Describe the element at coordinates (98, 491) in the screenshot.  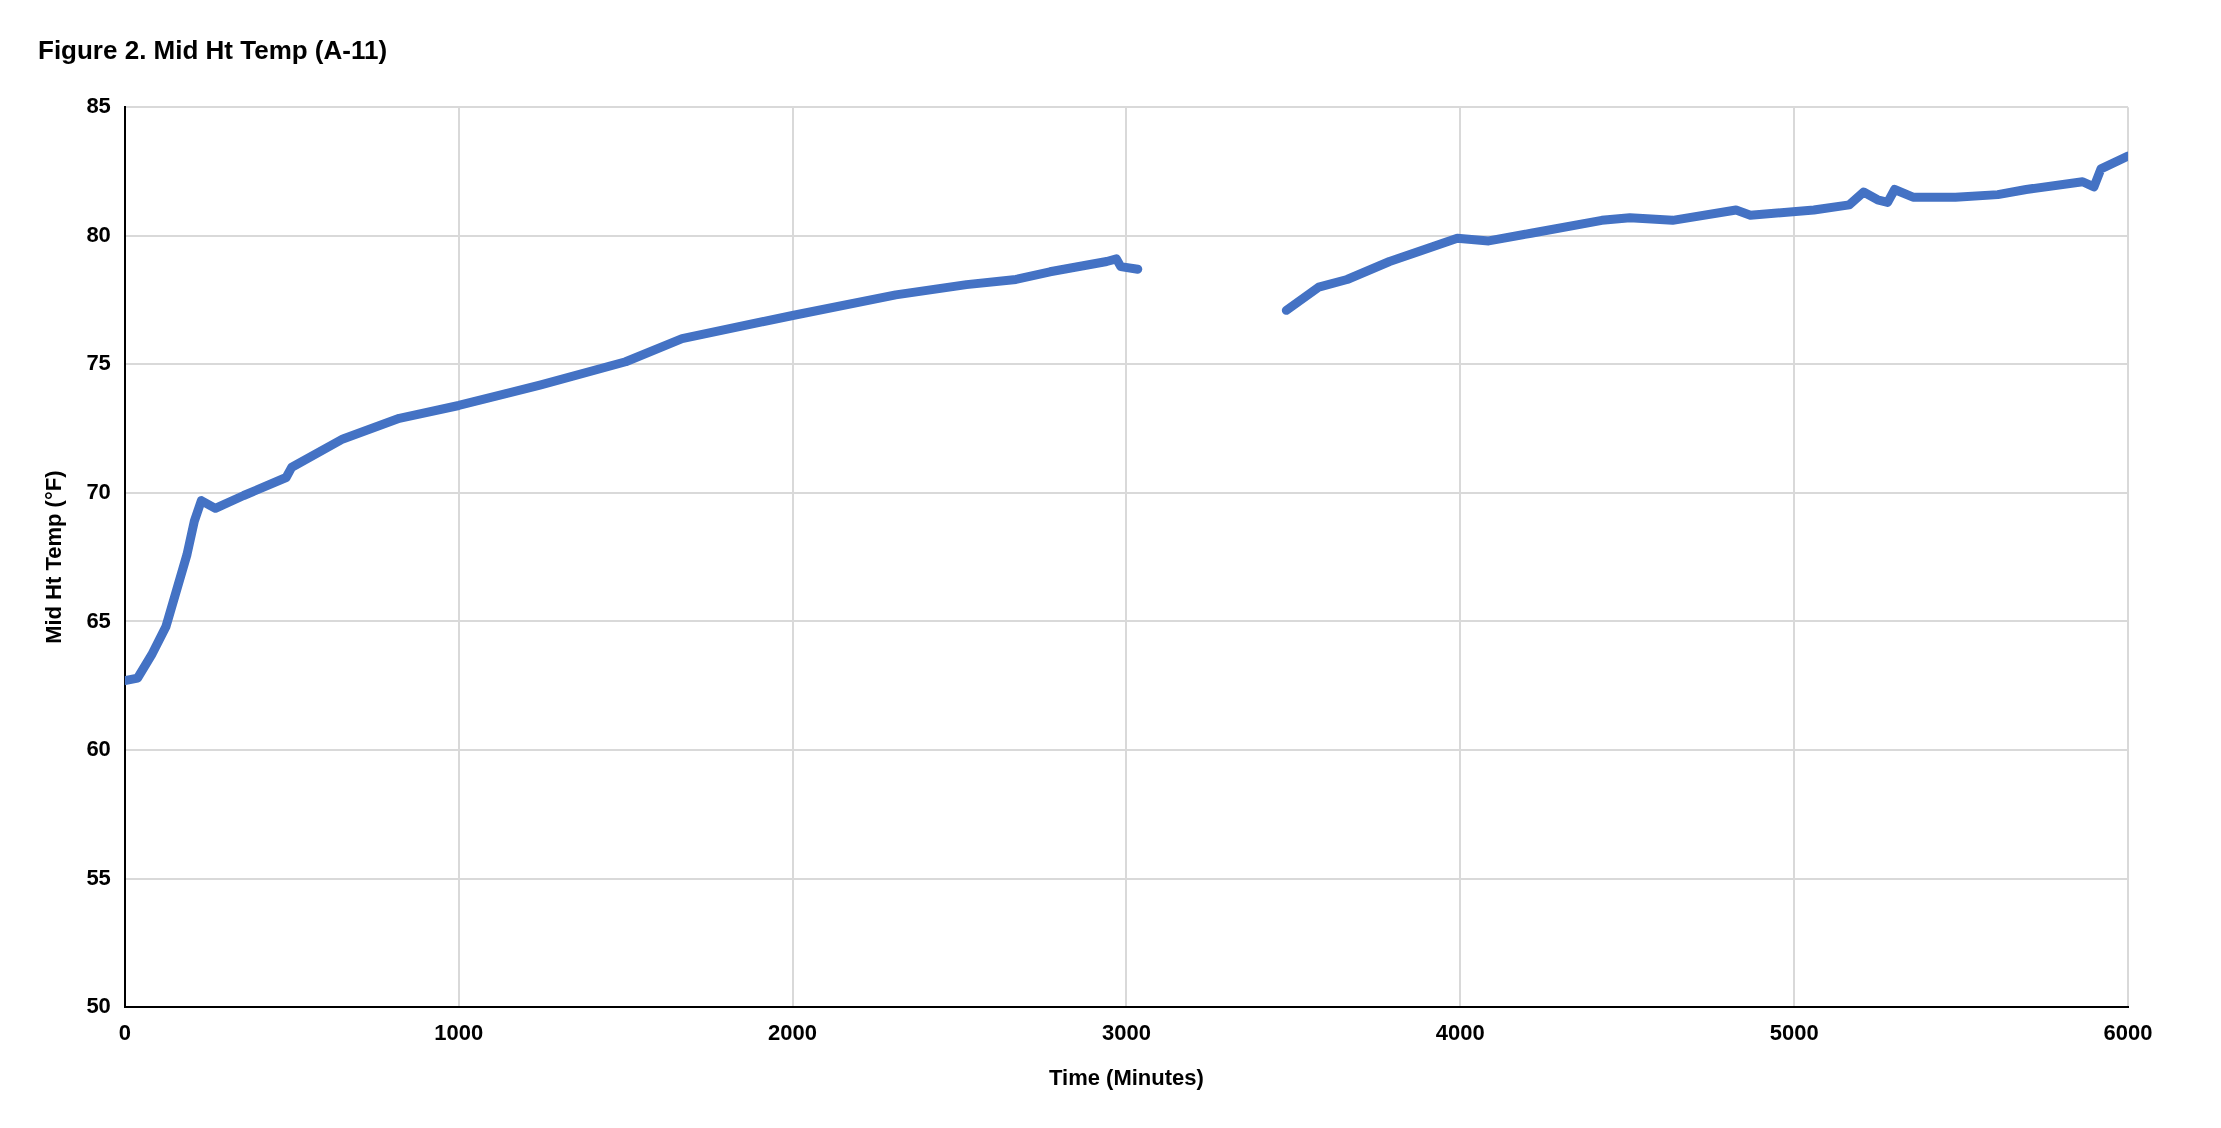
I see `y-tick-label: 70` at that location.